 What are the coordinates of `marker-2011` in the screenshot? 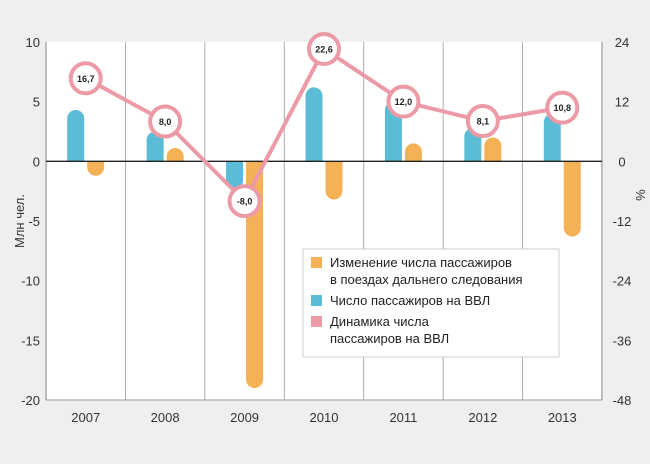 It's located at (403, 101).